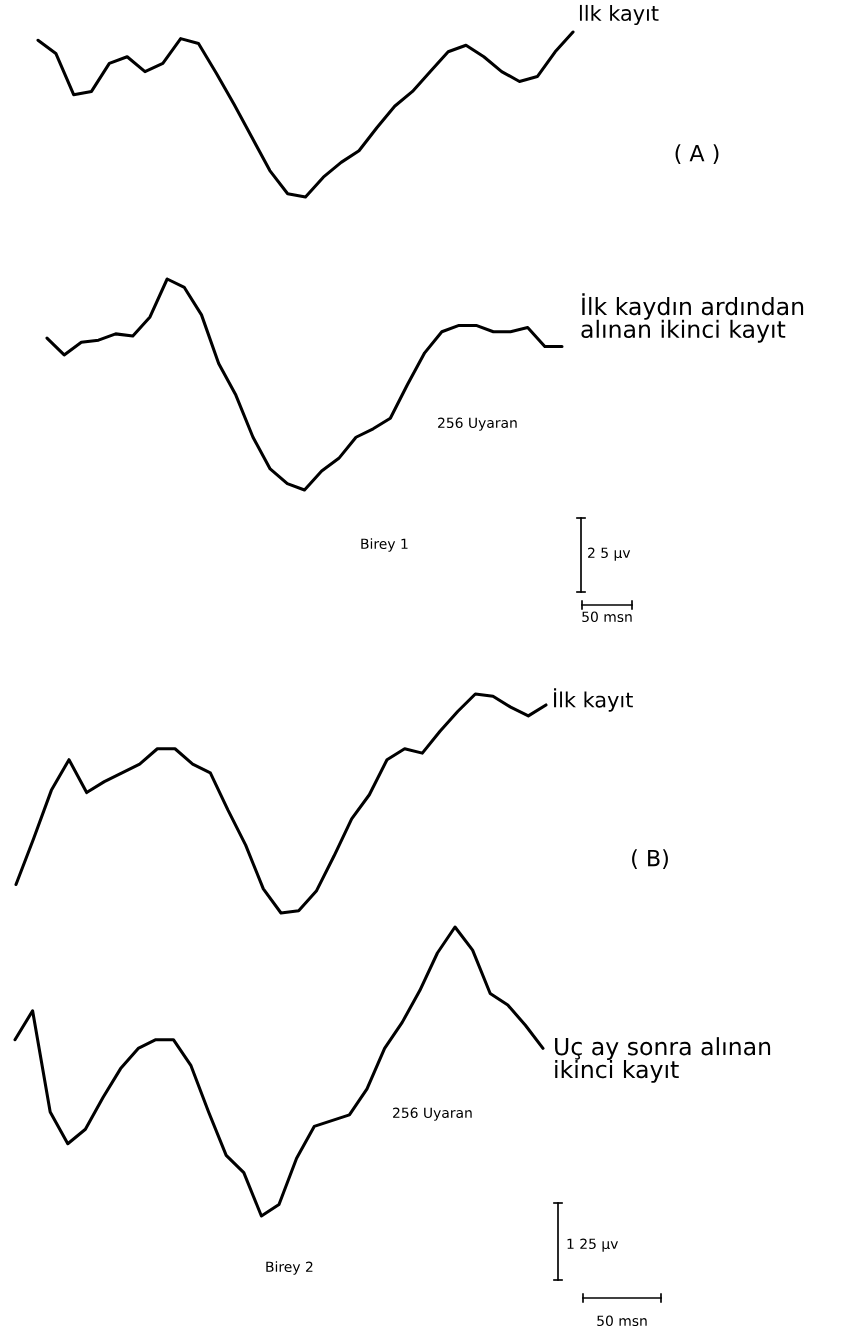  I want to click on series-label: Uç ay sonra alınan ikinci kayıt, so click(663, 1060).